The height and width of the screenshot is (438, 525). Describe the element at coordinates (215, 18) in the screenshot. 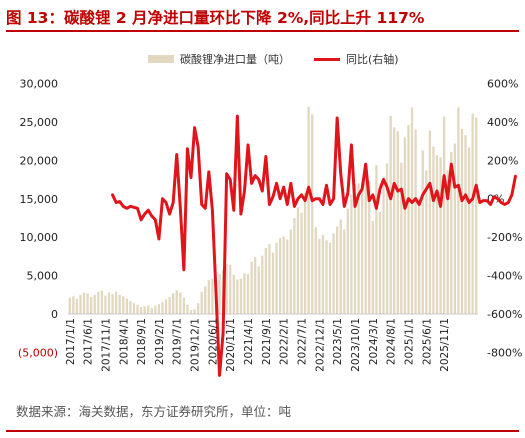

I see `chart-title: 图 13：碳酸锂 2 月净进口量环比下降 2%,同比上升 117%` at that location.